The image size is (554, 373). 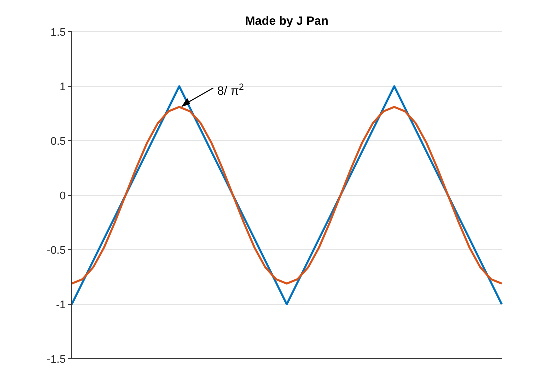 What do you see at coordinates (63, 196) in the screenshot?
I see `y-tick-label: 0` at bounding box center [63, 196].